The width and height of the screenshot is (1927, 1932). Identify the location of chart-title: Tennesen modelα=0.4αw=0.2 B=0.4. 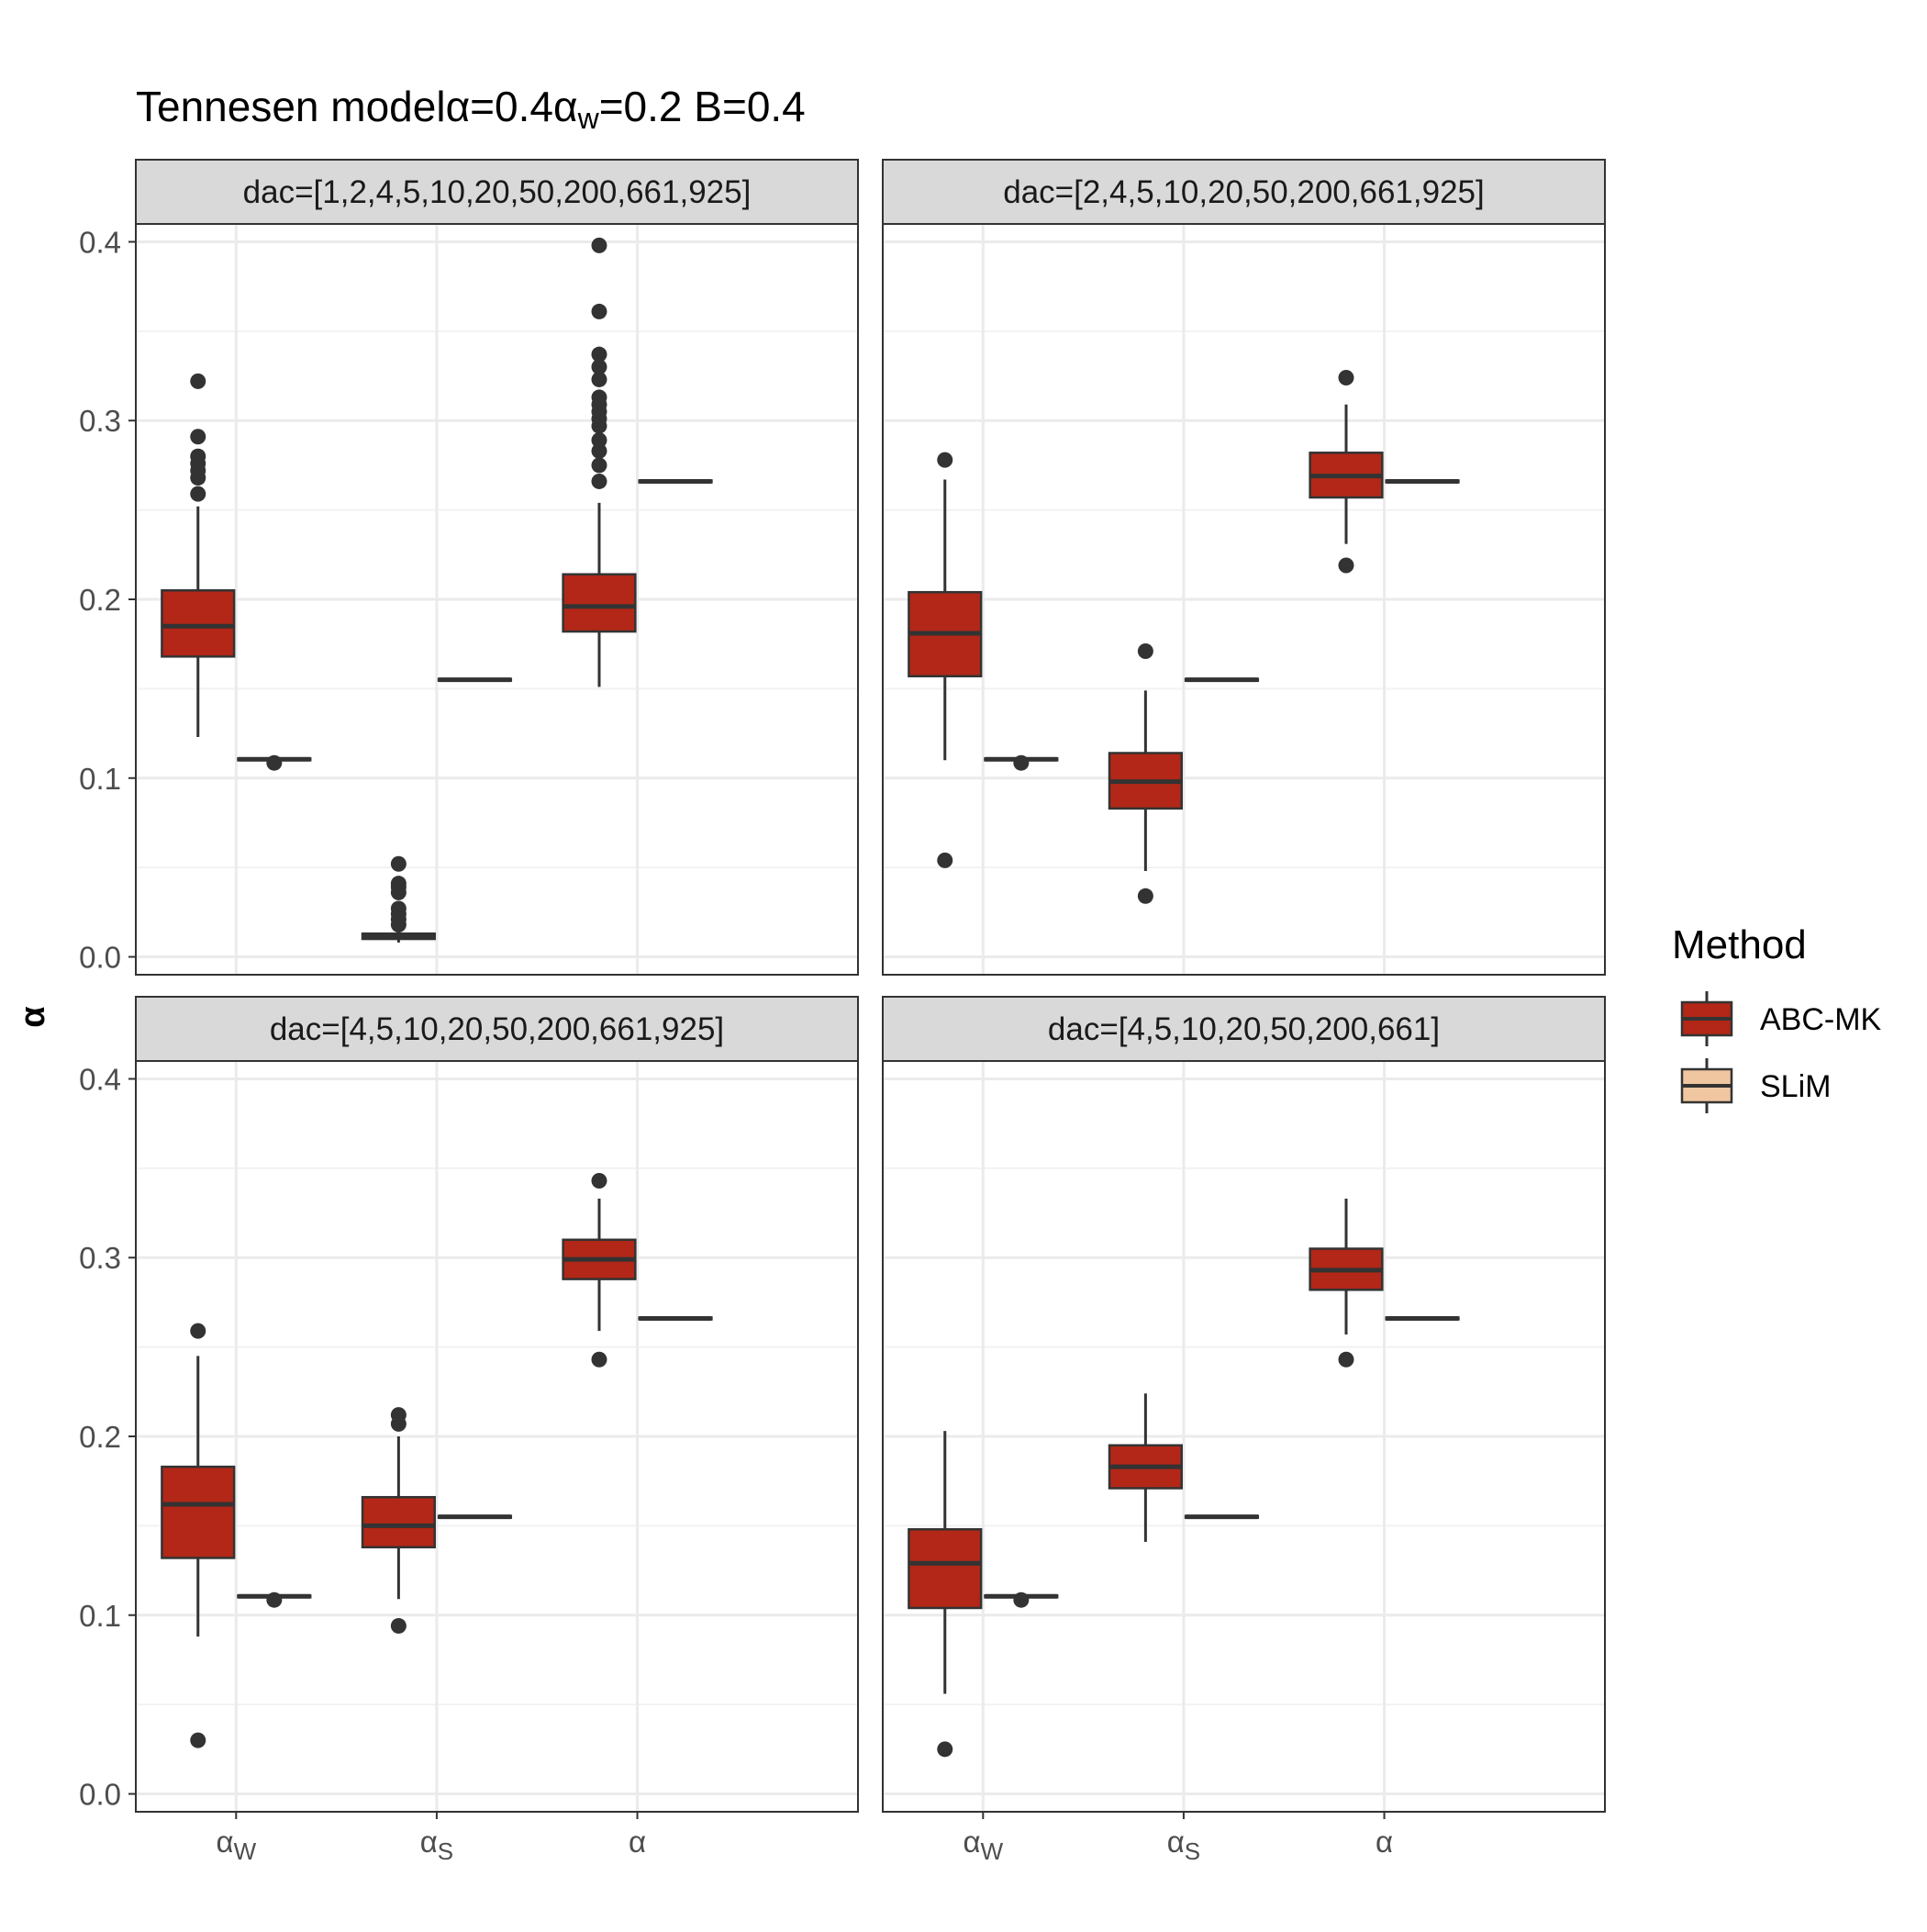
(471, 109).